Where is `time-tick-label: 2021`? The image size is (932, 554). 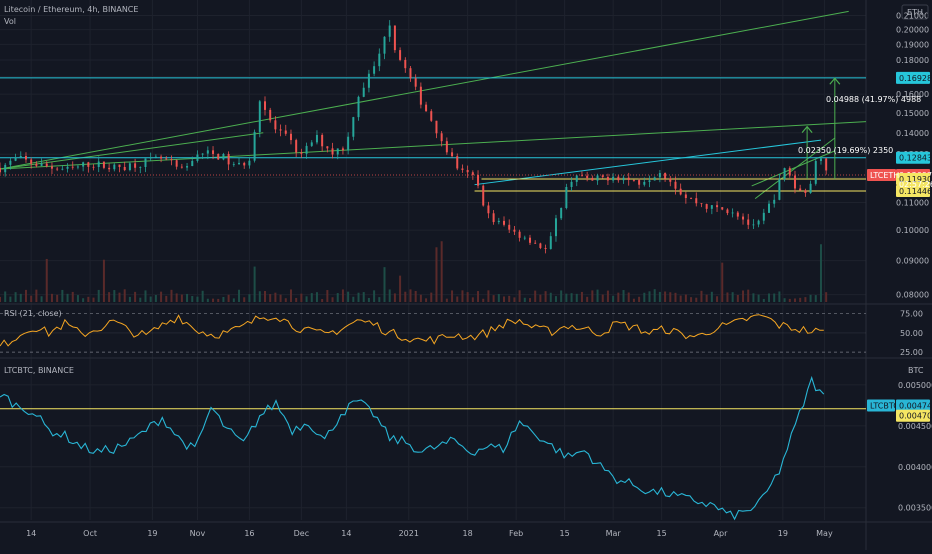
time-tick-label: 2021 is located at coordinates (409, 533).